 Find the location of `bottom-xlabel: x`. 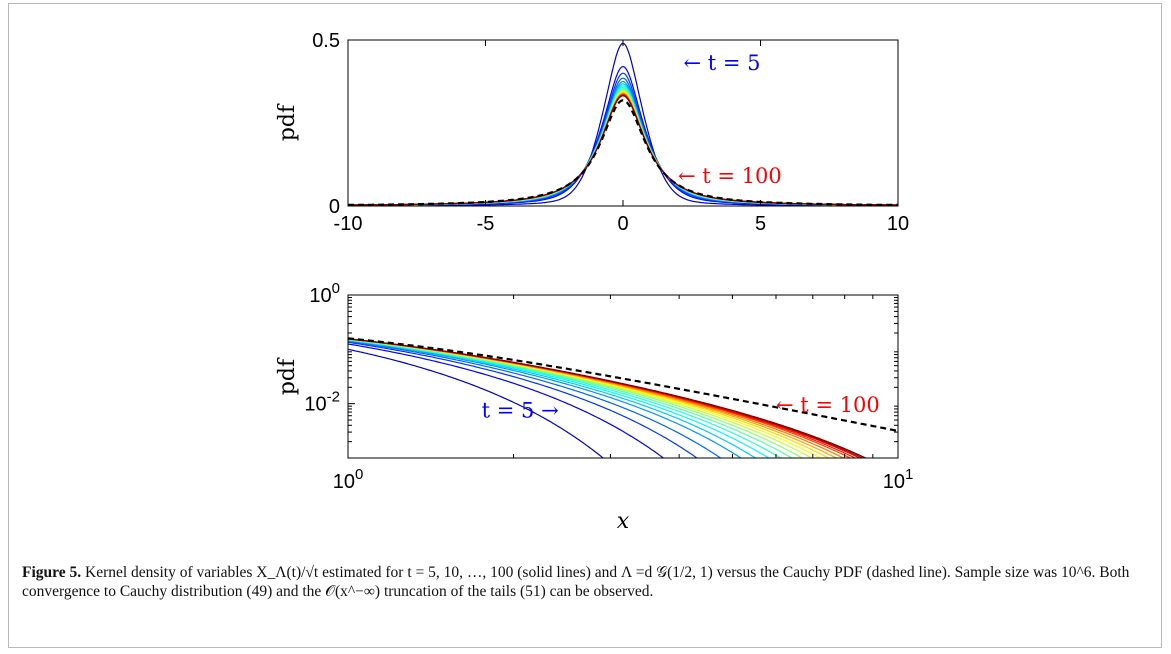

bottom-xlabel: x is located at coordinates (623, 521).